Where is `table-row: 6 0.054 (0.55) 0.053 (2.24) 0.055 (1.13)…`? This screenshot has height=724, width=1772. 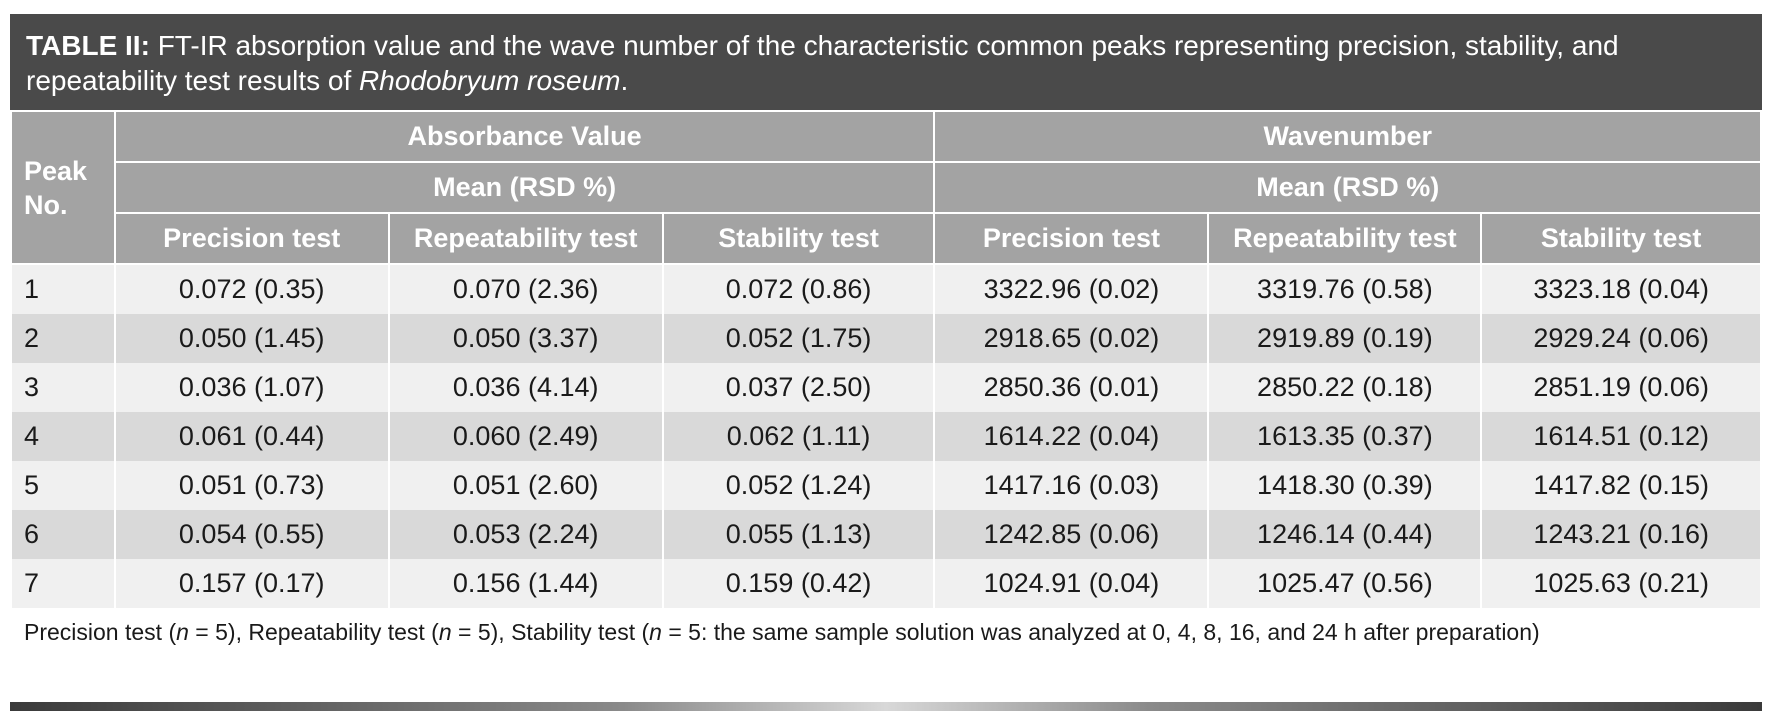
table-row: 6 0.054 (0.55) 0.053 (2.24) 0.055 (1.13)… is located at coordinates (886, 534).